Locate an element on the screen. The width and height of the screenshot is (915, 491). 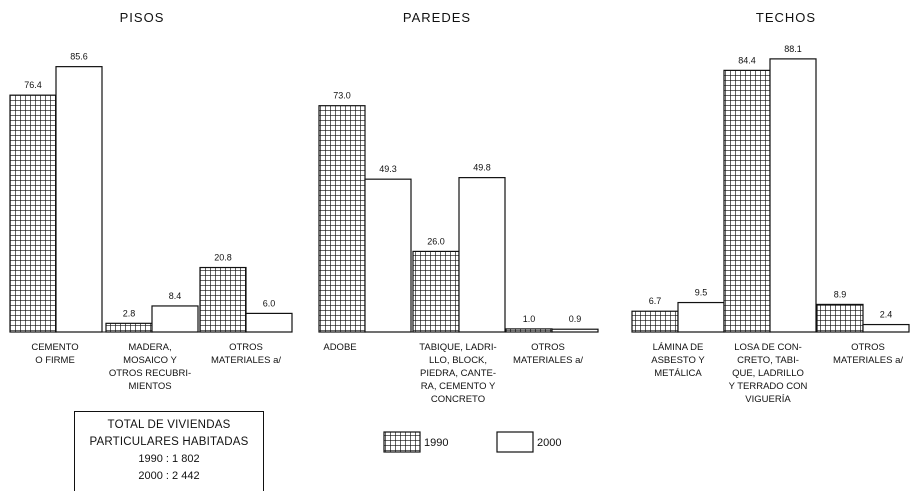
panel-title: TECHOS is located at coordinates (786, 17).